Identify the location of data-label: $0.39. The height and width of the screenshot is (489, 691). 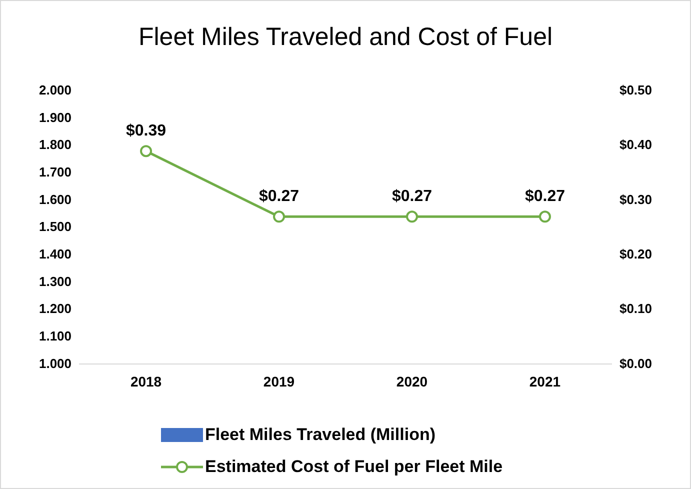
(146, 131).